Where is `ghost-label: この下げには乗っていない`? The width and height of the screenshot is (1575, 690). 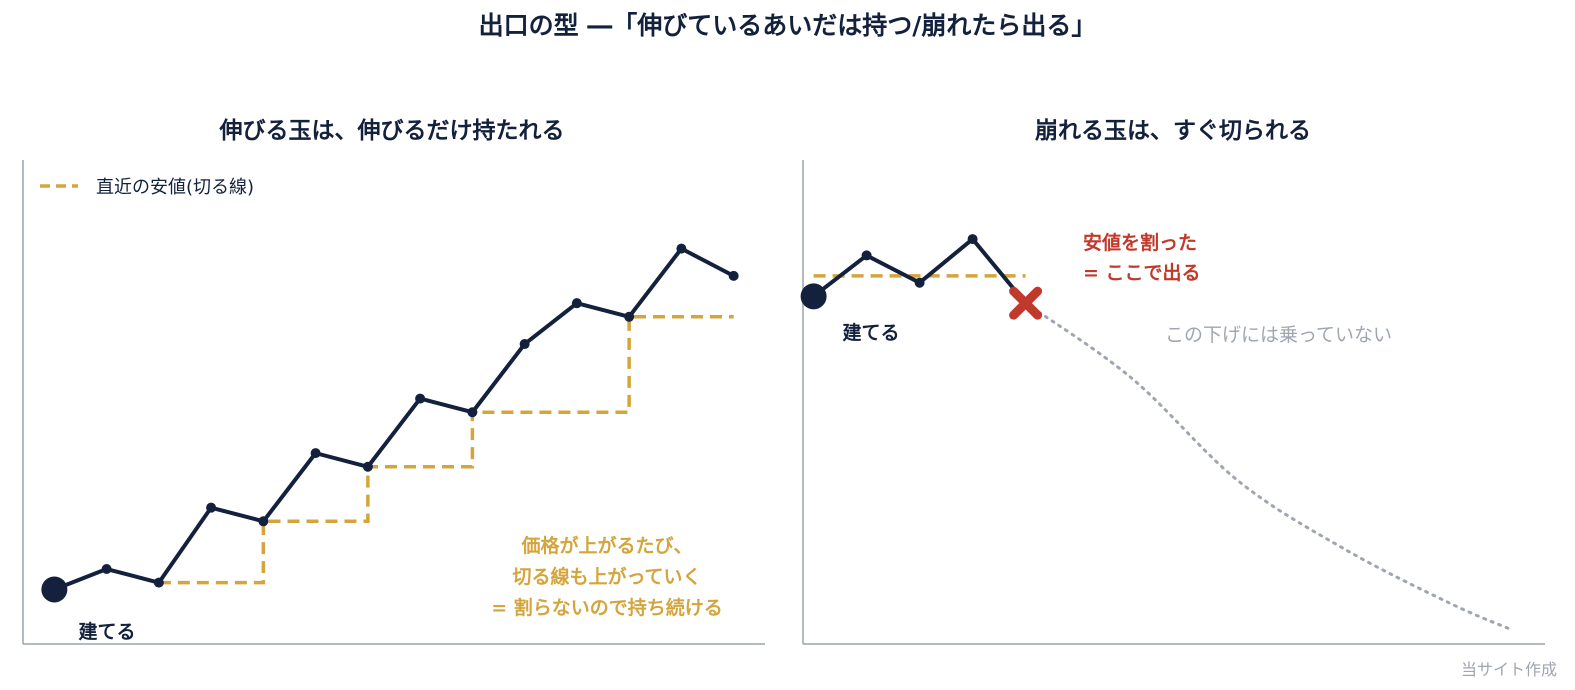 ghost-label: この下げには乗っていない is located at coordinates (1278, 335).